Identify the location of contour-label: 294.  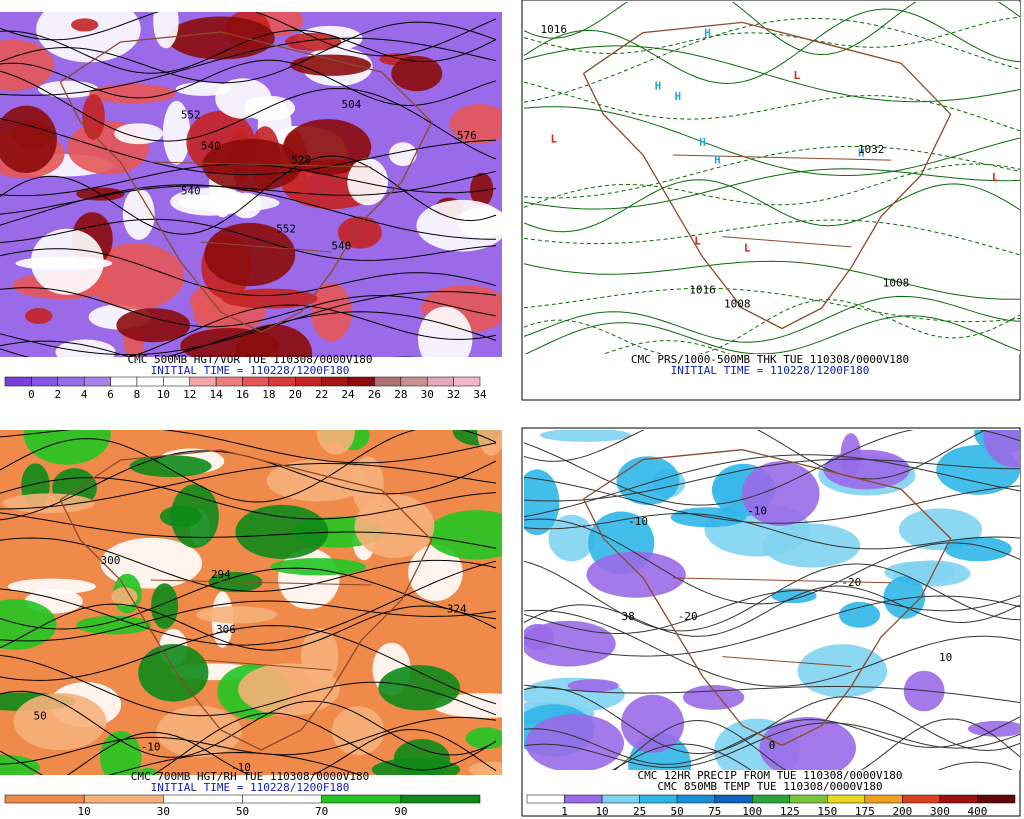
(221, 574).